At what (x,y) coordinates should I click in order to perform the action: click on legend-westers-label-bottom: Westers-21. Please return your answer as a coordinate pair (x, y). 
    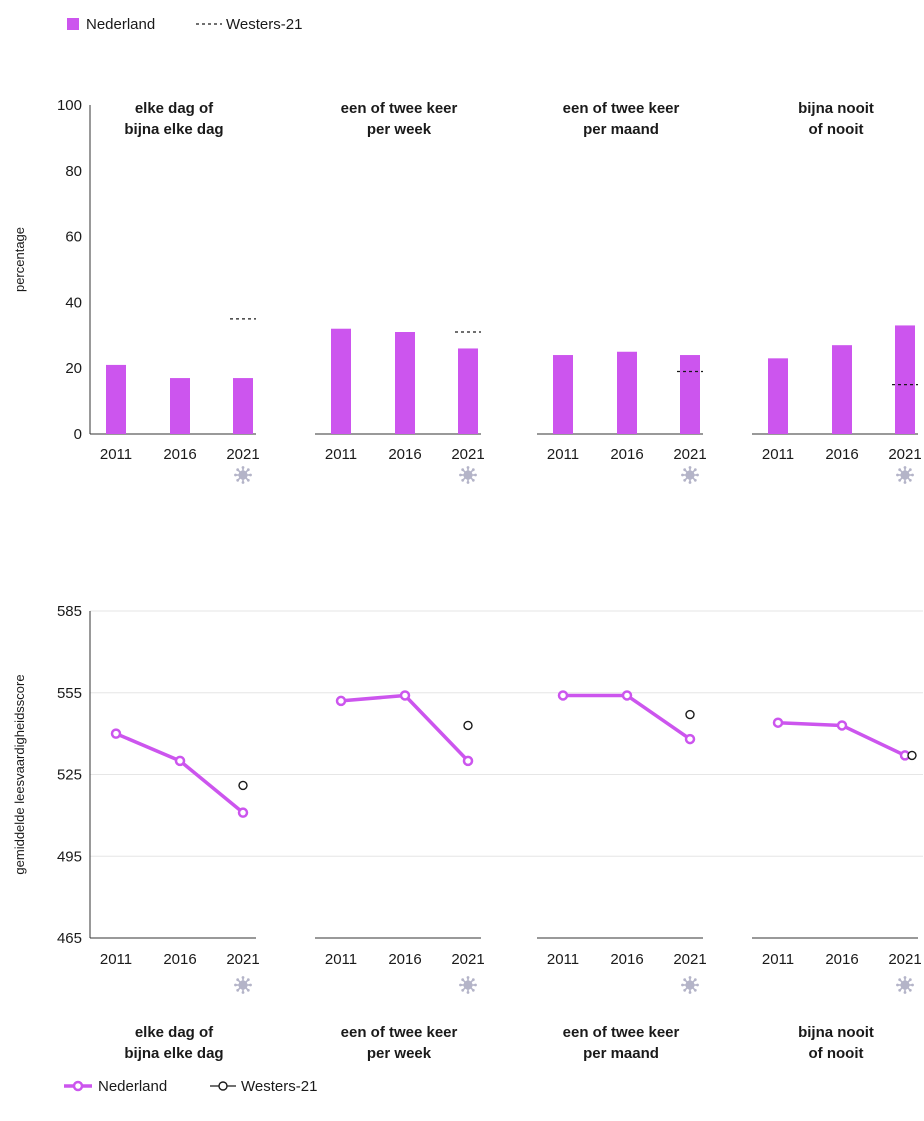
    Looking at the image, I should click on (279, 1086).